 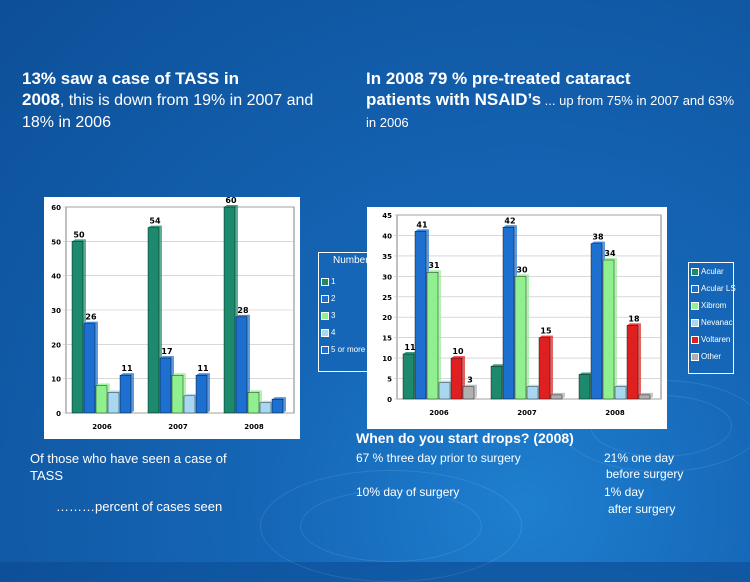 What do you see at coordinates (333, 315) in the screenshot?
I see `legend-label: 3` at bounding box center [333, 315].